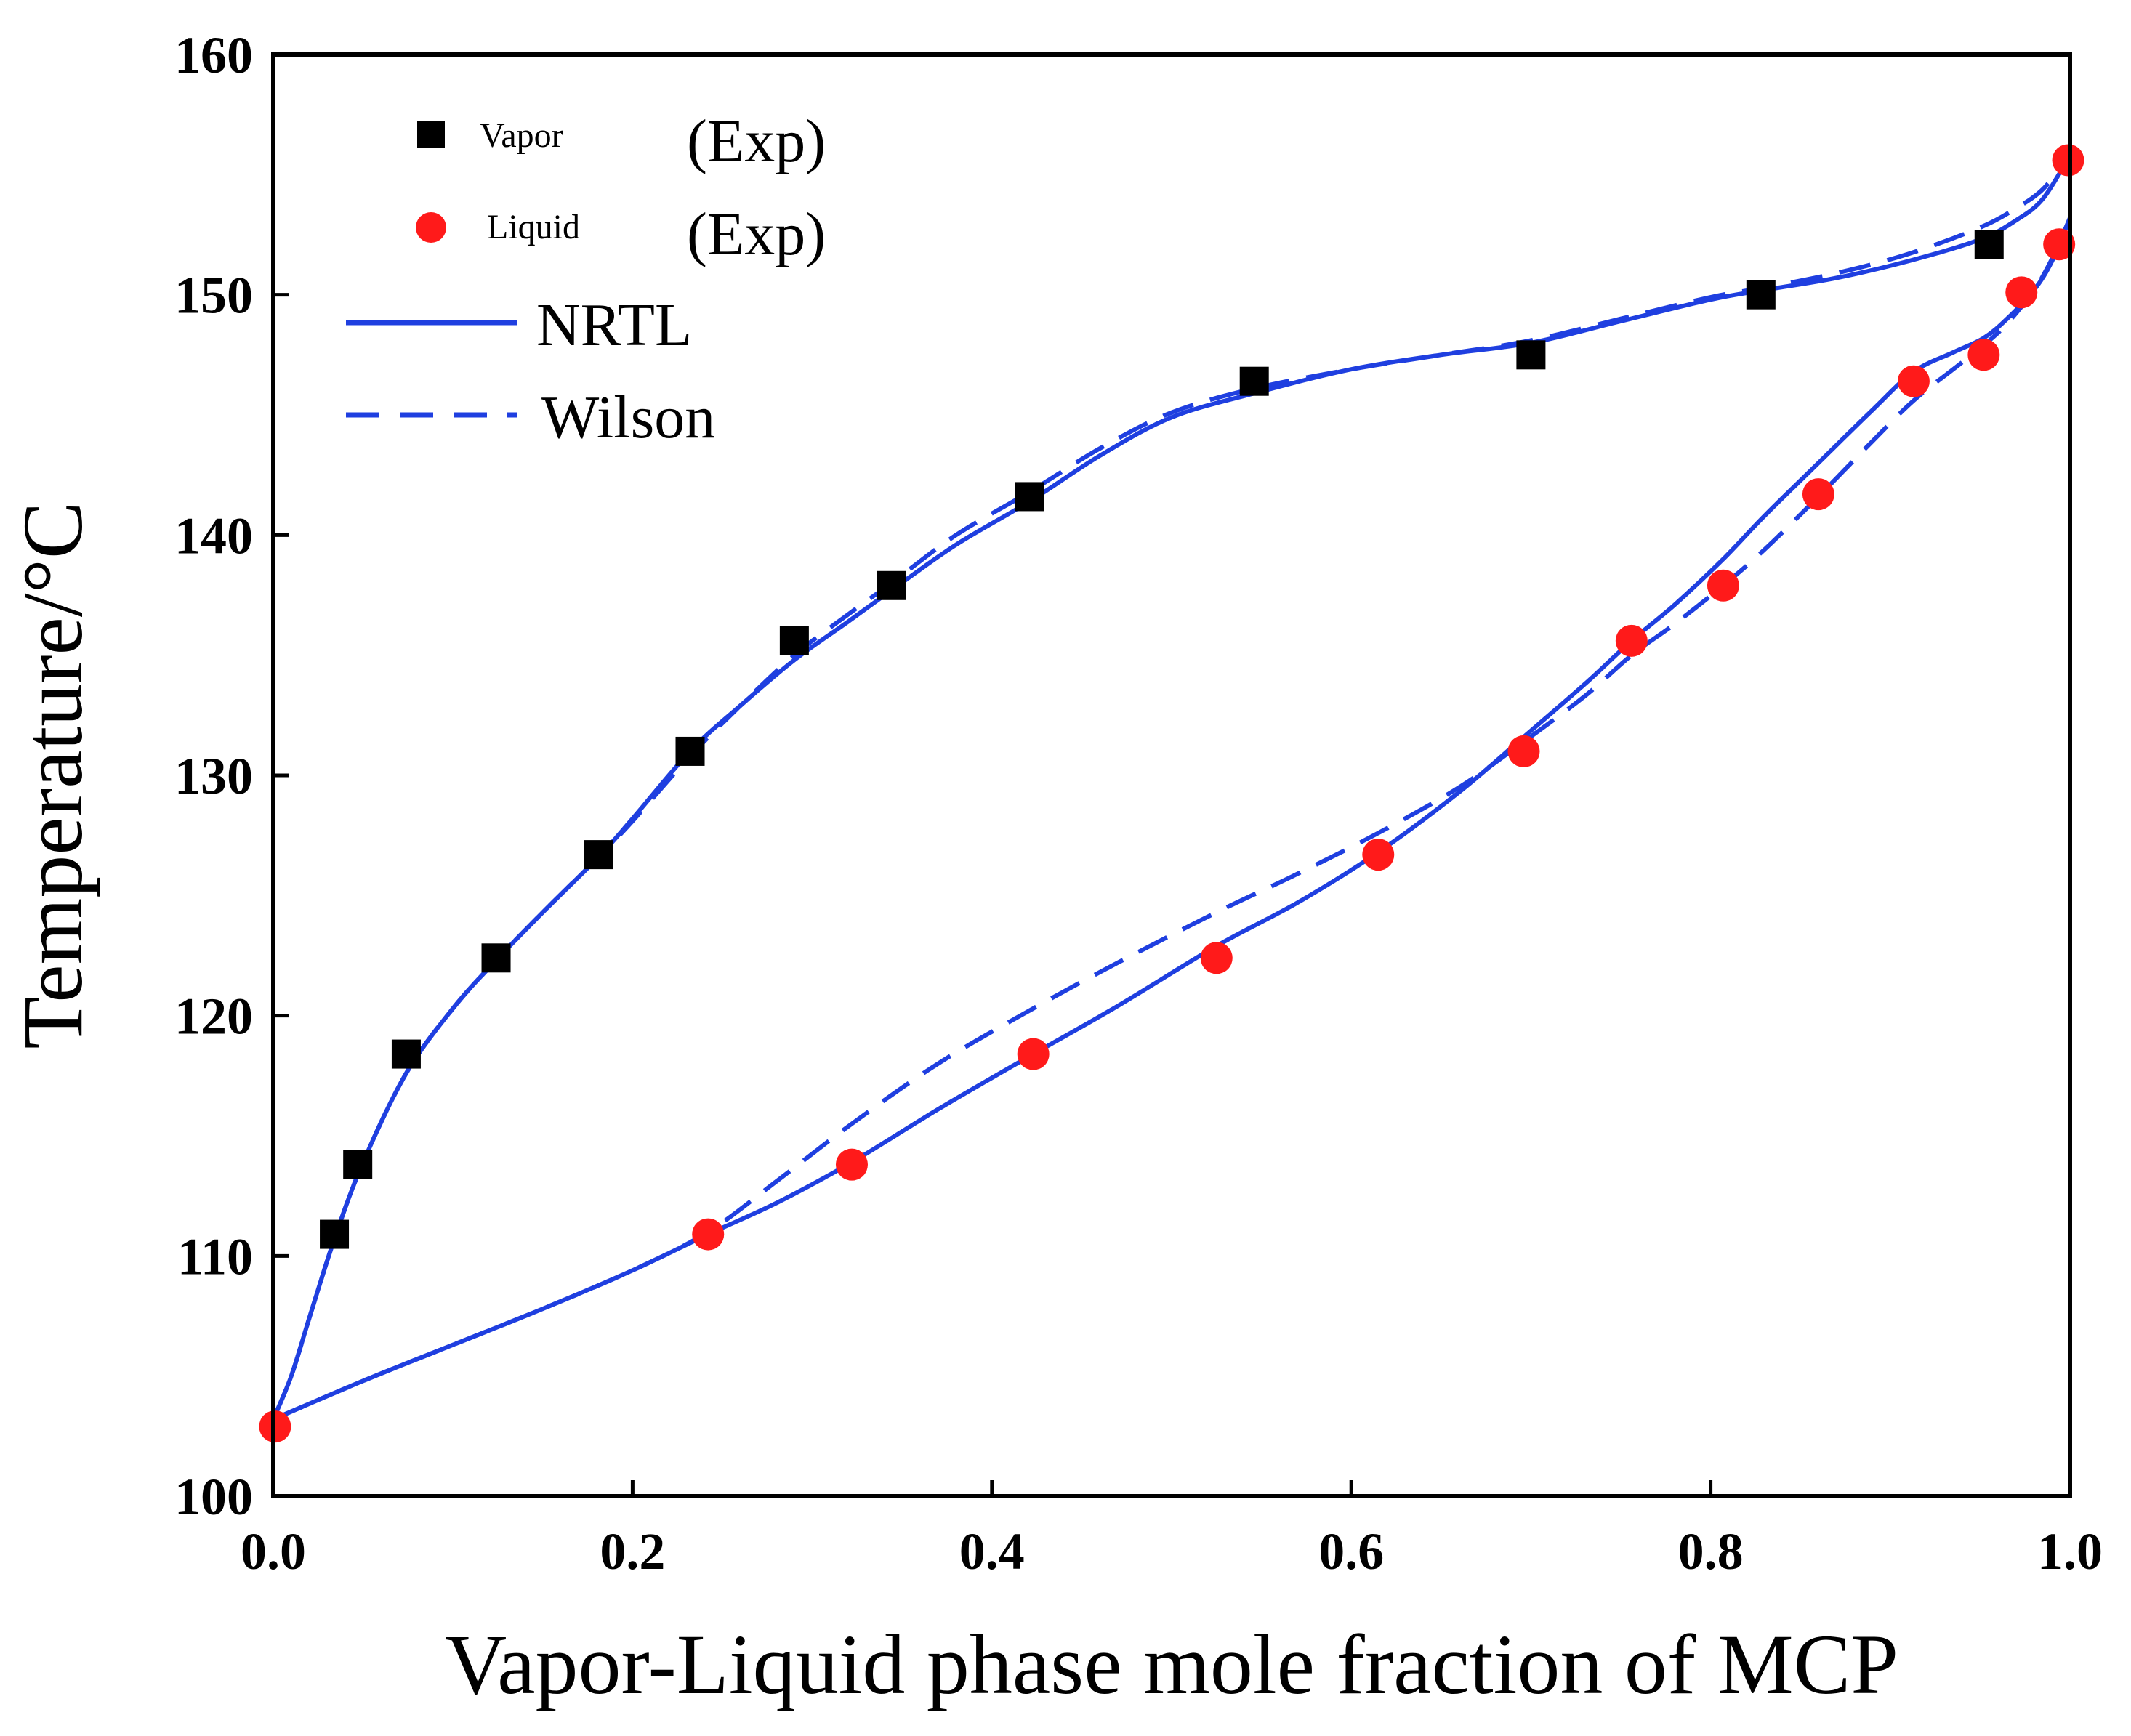 Image resolution: width=2131 pixels, height=1736 pixels. What do you see at coordinates (213, 535) in the screenshot?
I see `y-tick-label: 140` at bounding box center [213, 535].